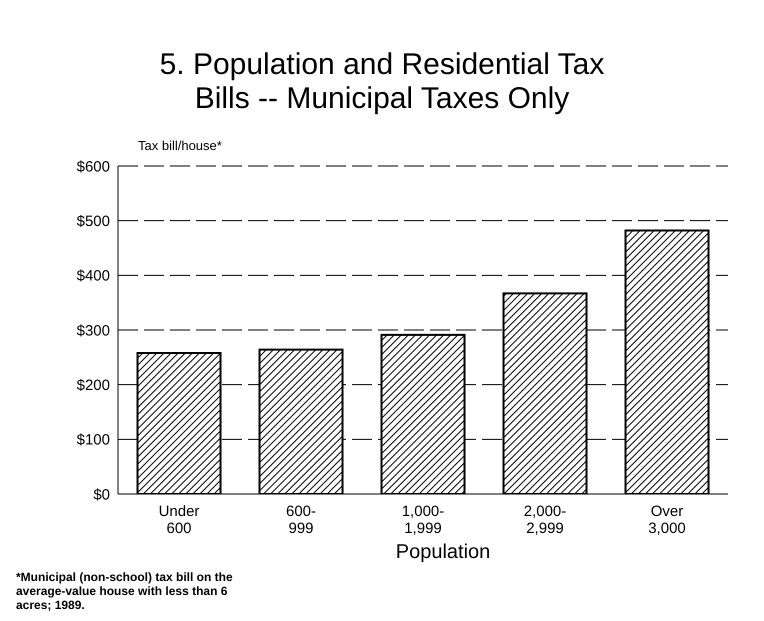 This screenshot has height=621, width=764. Describe the element at coordinates (180, 145) in the screenshot. I see `y-axis-title: Tax bill/house*` at that location.